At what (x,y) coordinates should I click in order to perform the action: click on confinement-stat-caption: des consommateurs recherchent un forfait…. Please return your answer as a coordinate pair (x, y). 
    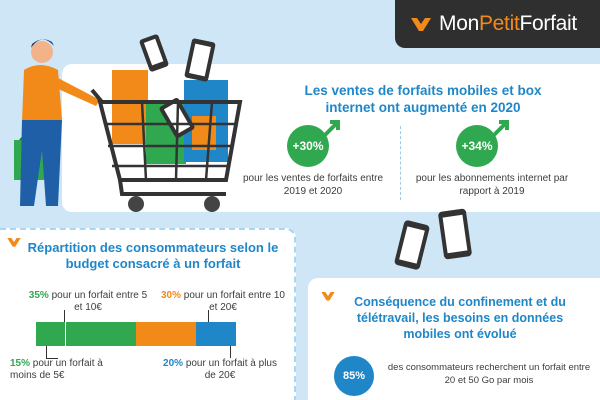
    Looking at the image, I should click on (489, 374).